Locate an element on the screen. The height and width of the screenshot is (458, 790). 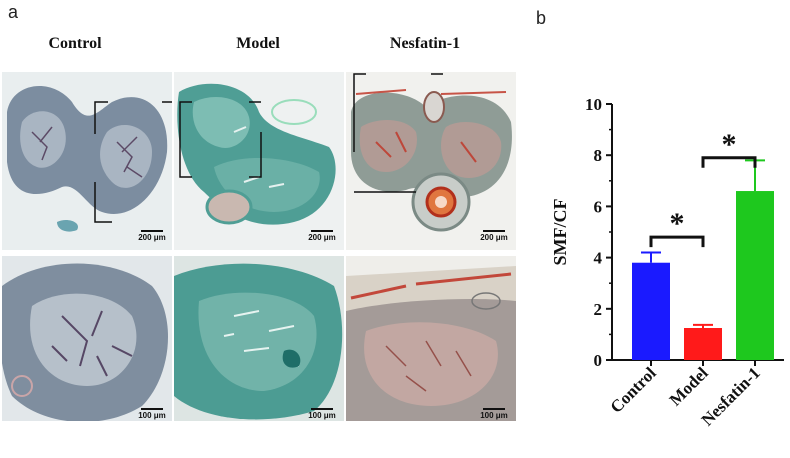
y-tick-label: 4 is located at coordinates (598, 258).